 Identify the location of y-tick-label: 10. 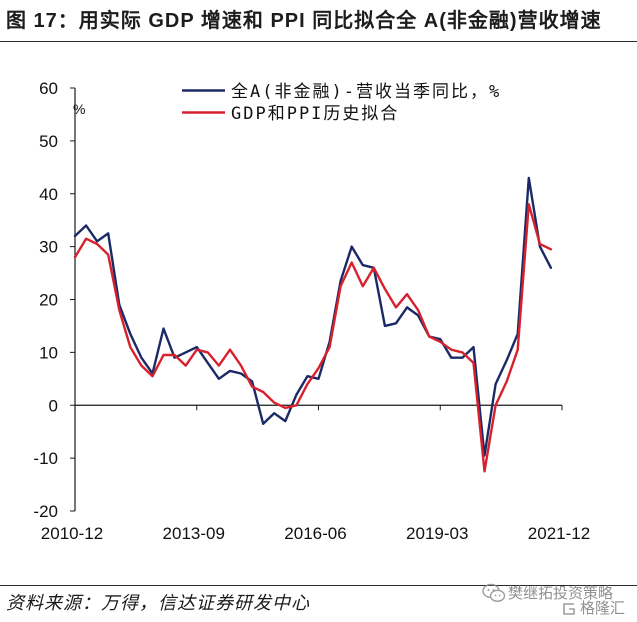
(48, 352).